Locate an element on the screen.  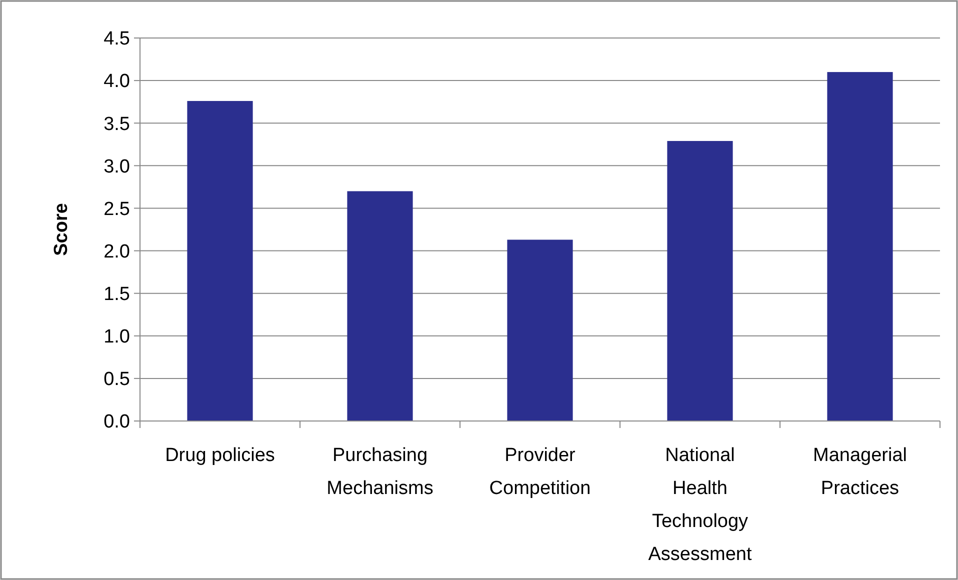
x-tick-label: Provider Competition is located at coordinates (540, 472).